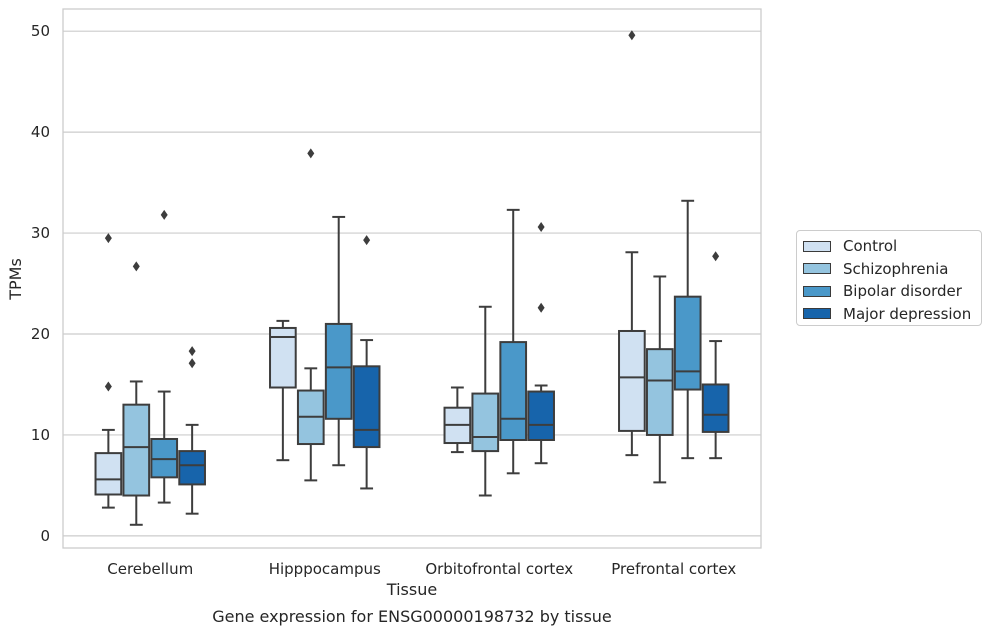  What do you see at coordinates (907, 313) in the screenshot?
I see `legend-label: Major depression` at bounding box center [907, 313].